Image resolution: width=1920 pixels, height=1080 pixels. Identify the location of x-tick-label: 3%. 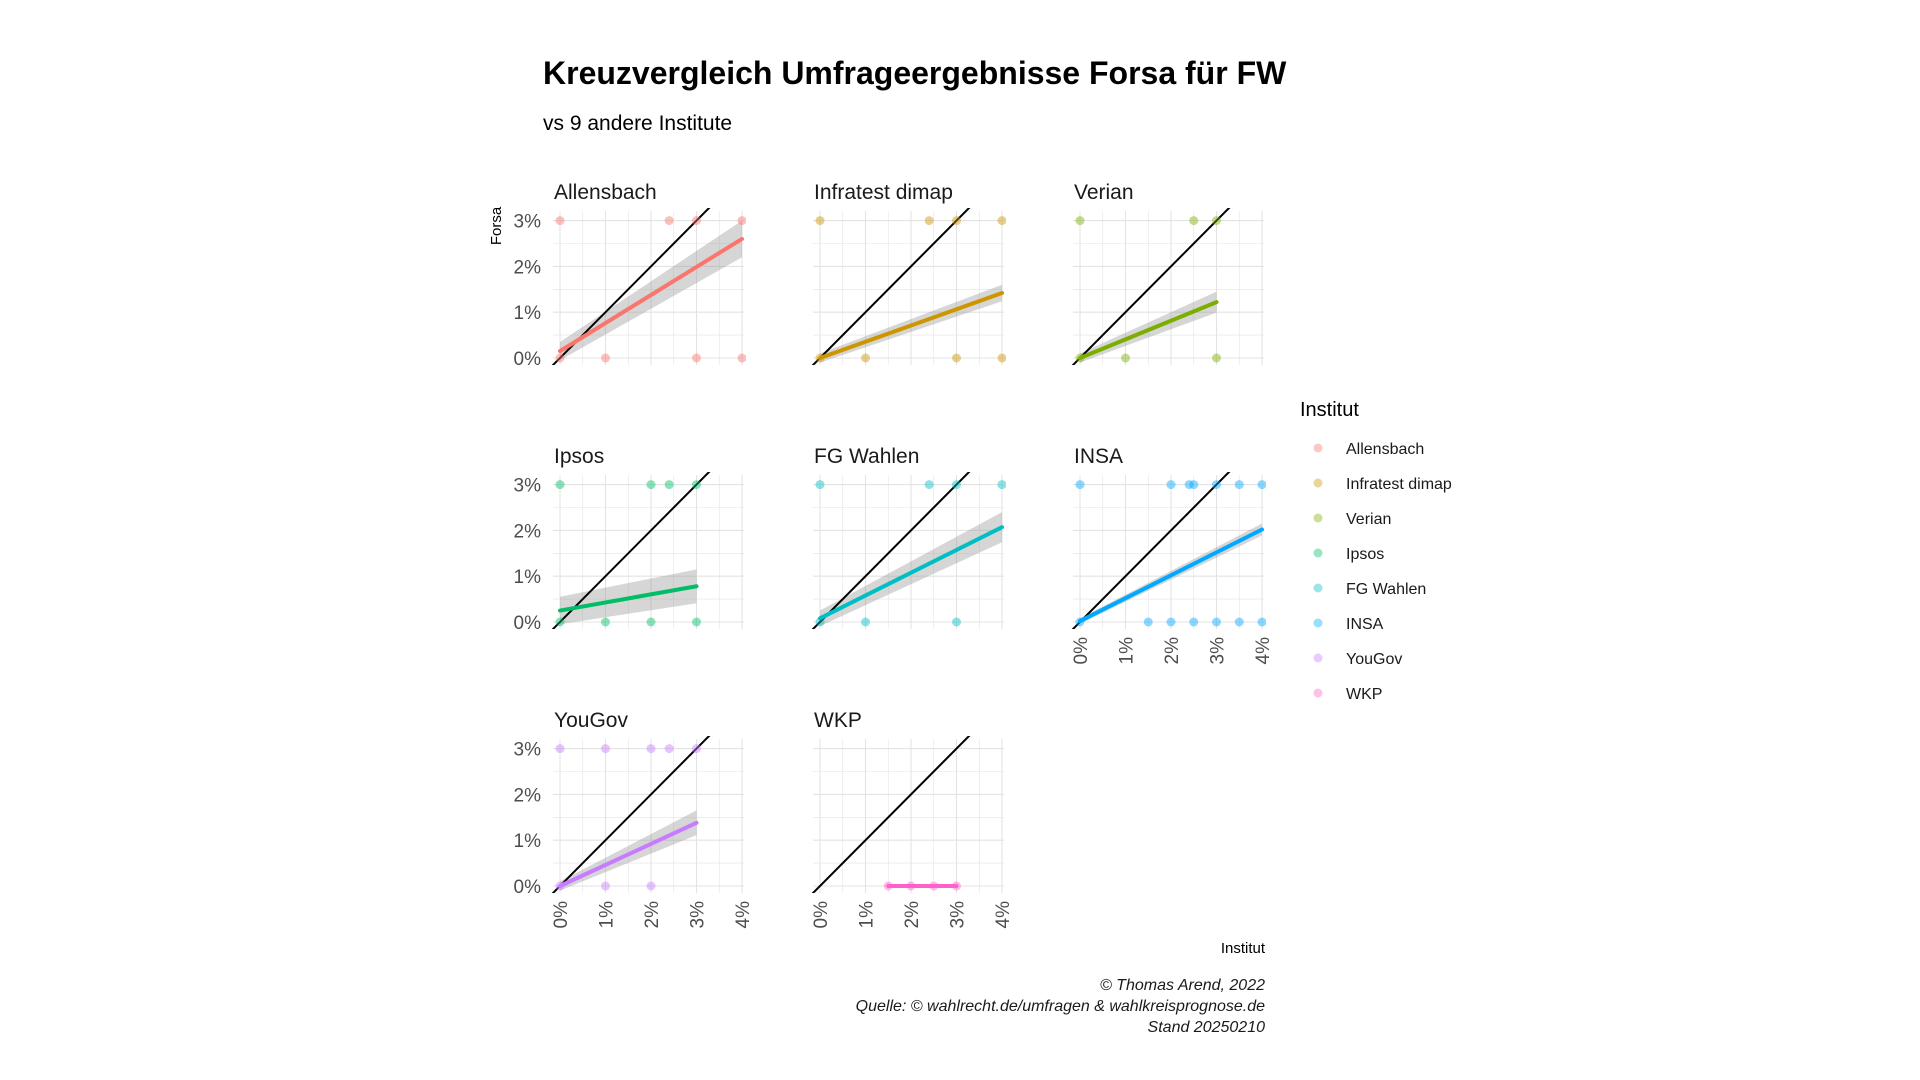
(958, 915).